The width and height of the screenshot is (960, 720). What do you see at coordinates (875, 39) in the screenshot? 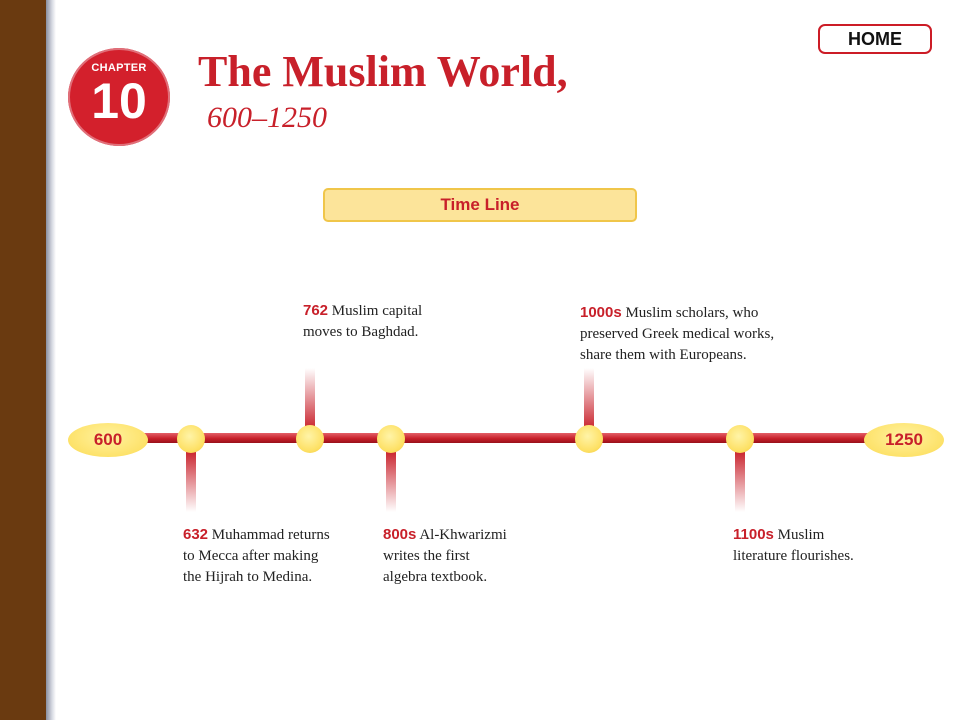
I see `home-button: HOME` at bounding box center [875, 39].